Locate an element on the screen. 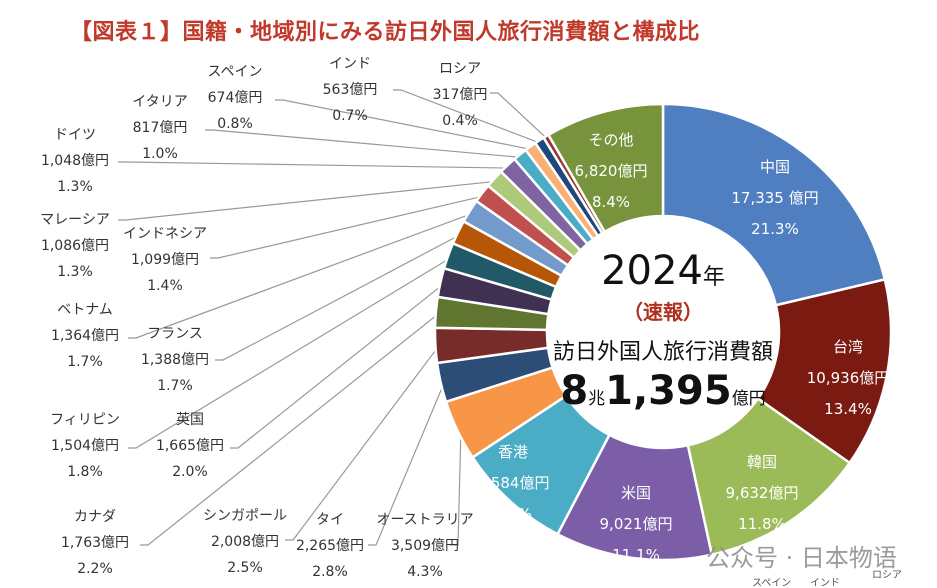  slice-percent-label: 4.3% is located at coordinates (425, 572).